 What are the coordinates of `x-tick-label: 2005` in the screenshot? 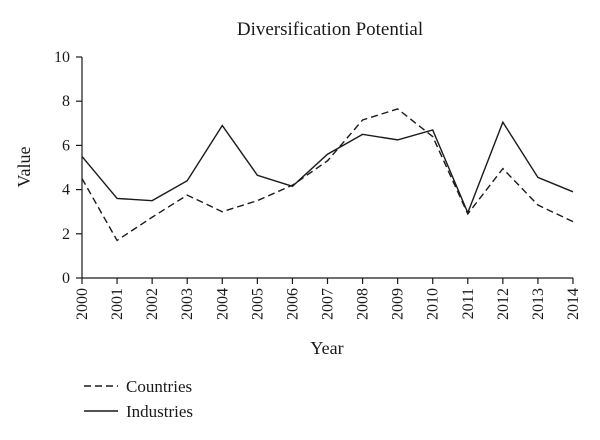 It's located at (257, 304).